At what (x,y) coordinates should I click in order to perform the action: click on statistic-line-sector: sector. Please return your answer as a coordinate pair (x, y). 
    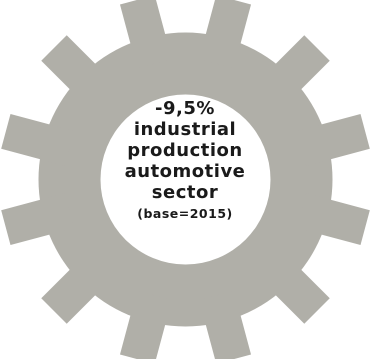
    Looking at the image, I should click on (185, 192).